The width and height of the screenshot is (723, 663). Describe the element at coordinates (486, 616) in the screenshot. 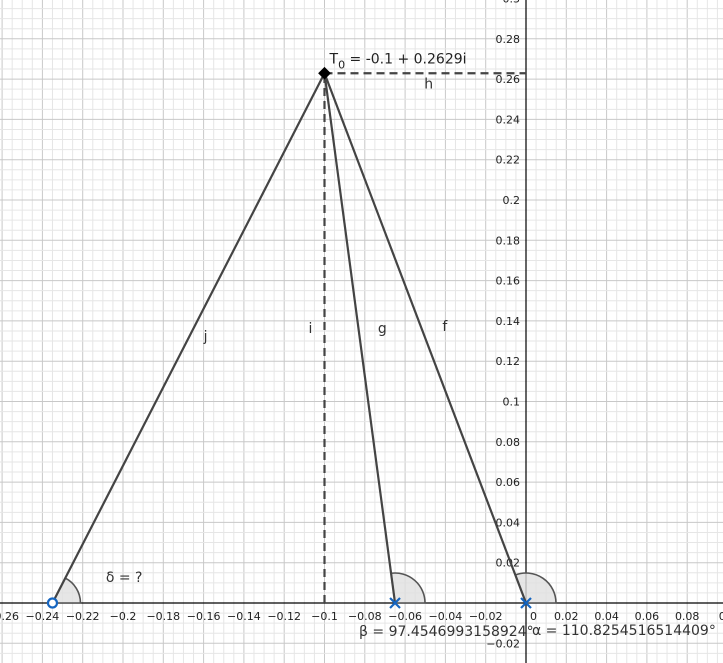

I see `x-tick-label: −0.02` at that location.